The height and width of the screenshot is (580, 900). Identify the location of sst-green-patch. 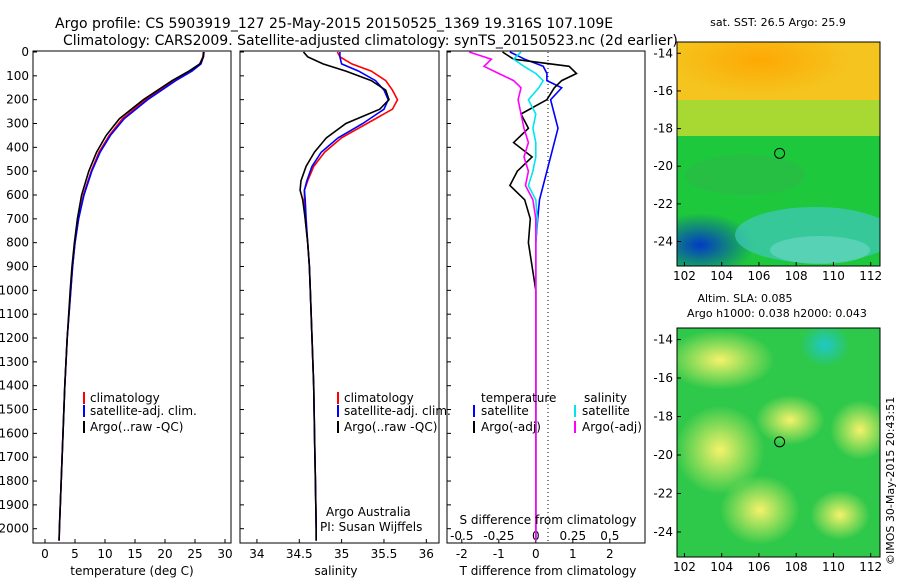
(745, 175).